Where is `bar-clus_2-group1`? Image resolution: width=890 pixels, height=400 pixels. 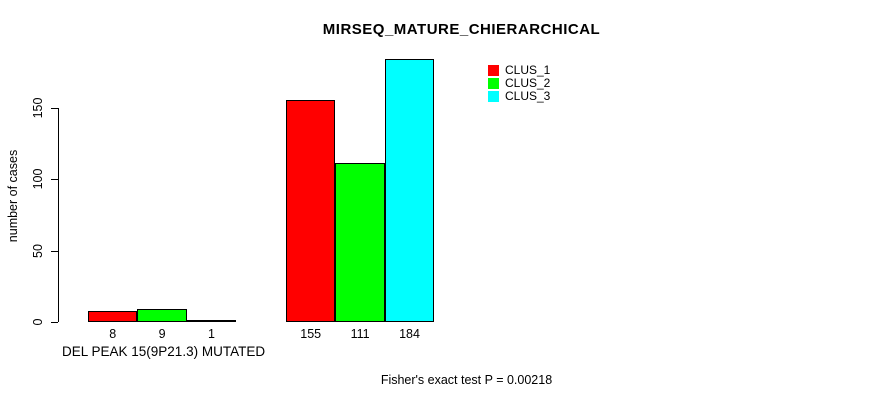
bar-clus_2-group1 is located at coordinates (162, 315).